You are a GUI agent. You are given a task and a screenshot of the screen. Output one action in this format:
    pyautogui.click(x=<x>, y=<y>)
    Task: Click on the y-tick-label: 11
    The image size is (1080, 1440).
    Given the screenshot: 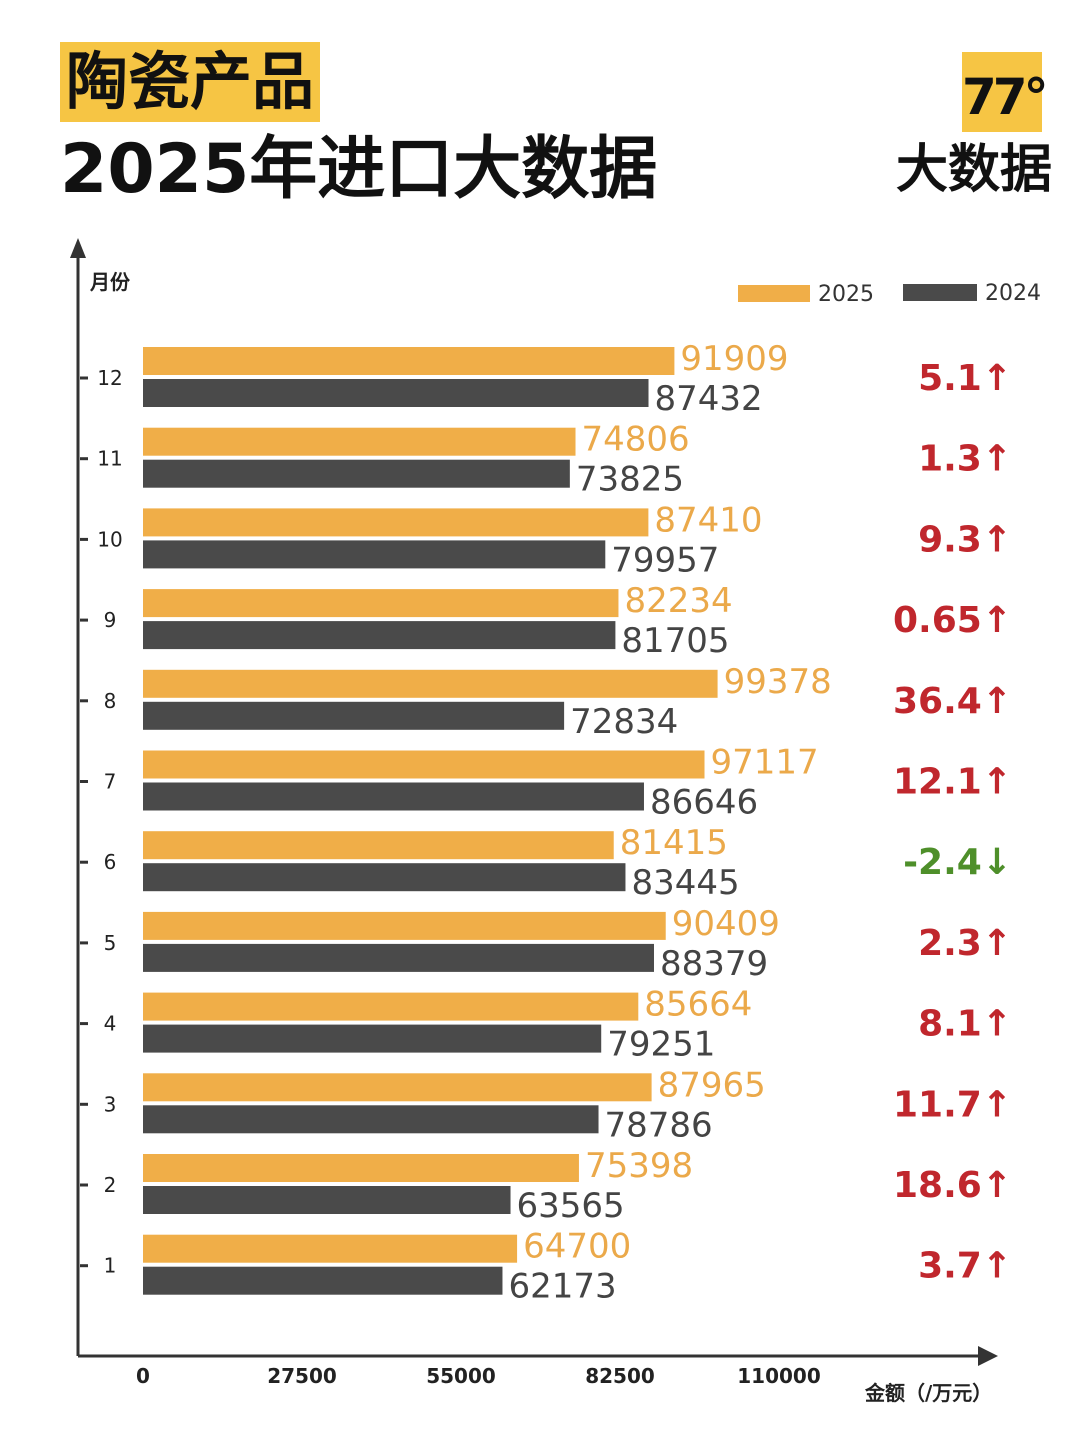 What is the action you would take?
    pyautogui.click(x=109, y=459)
    